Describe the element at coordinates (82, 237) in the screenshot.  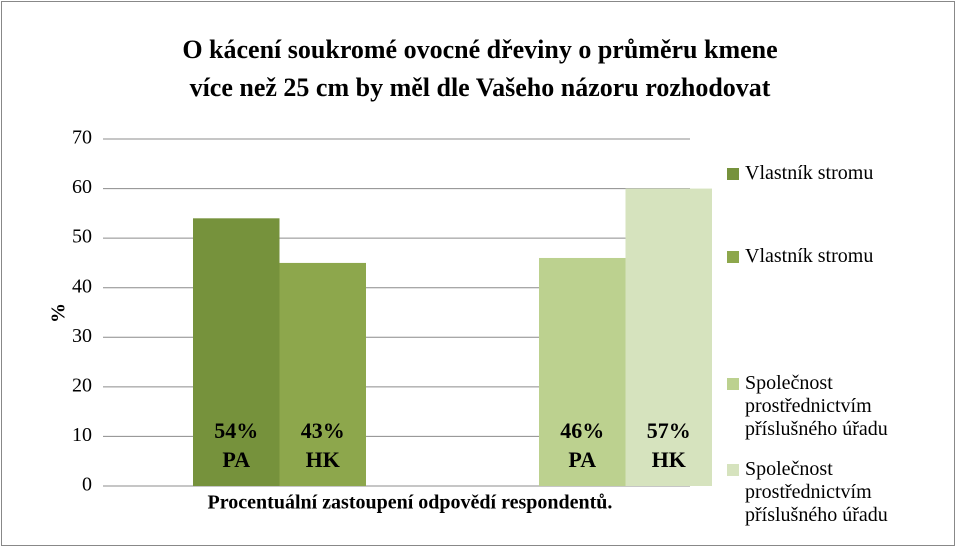
I see `y-tick-label: 50` at that location.